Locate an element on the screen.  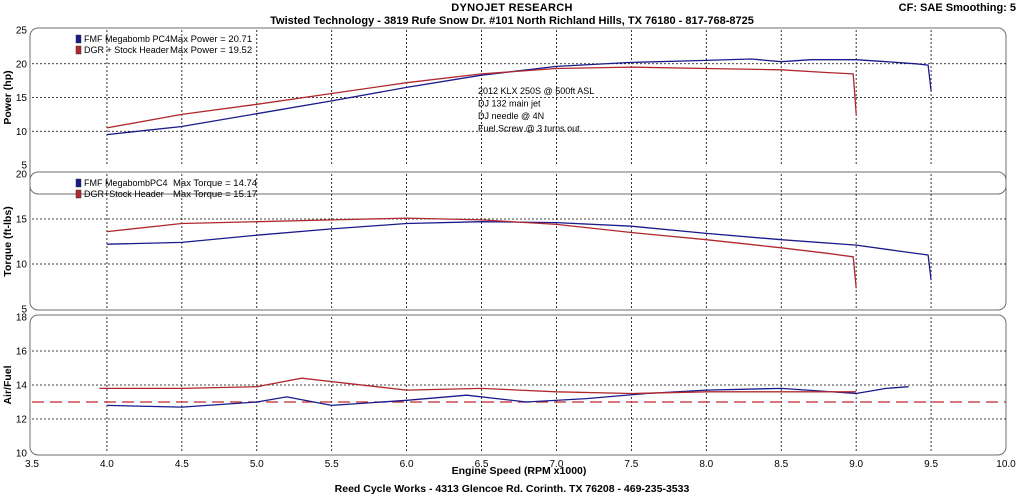
power-ytick-label: 20 is located at coordinates (22, 64).